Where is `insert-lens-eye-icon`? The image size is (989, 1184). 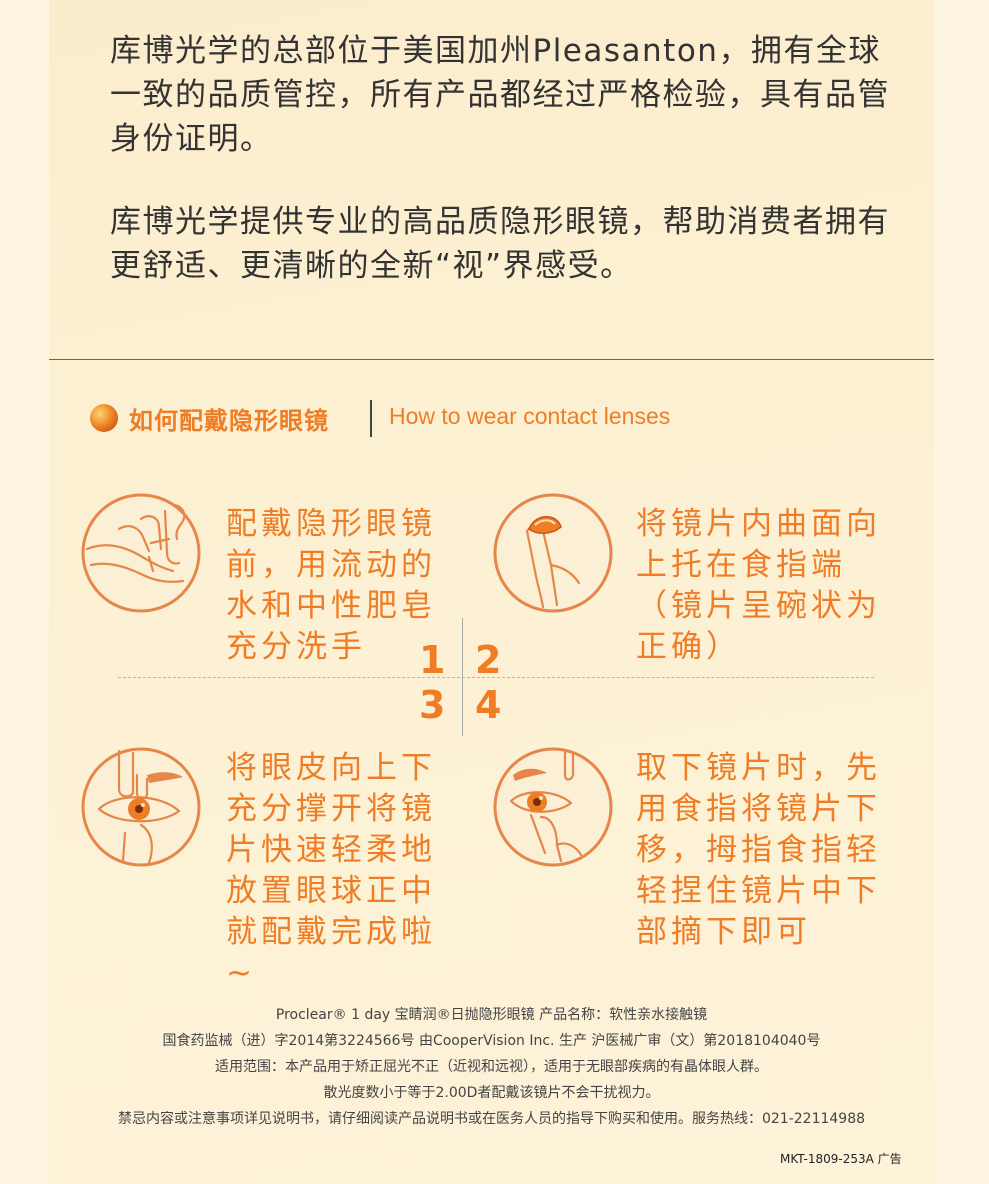
insert-lens-eye-icon is located at coordinates (141, 807).